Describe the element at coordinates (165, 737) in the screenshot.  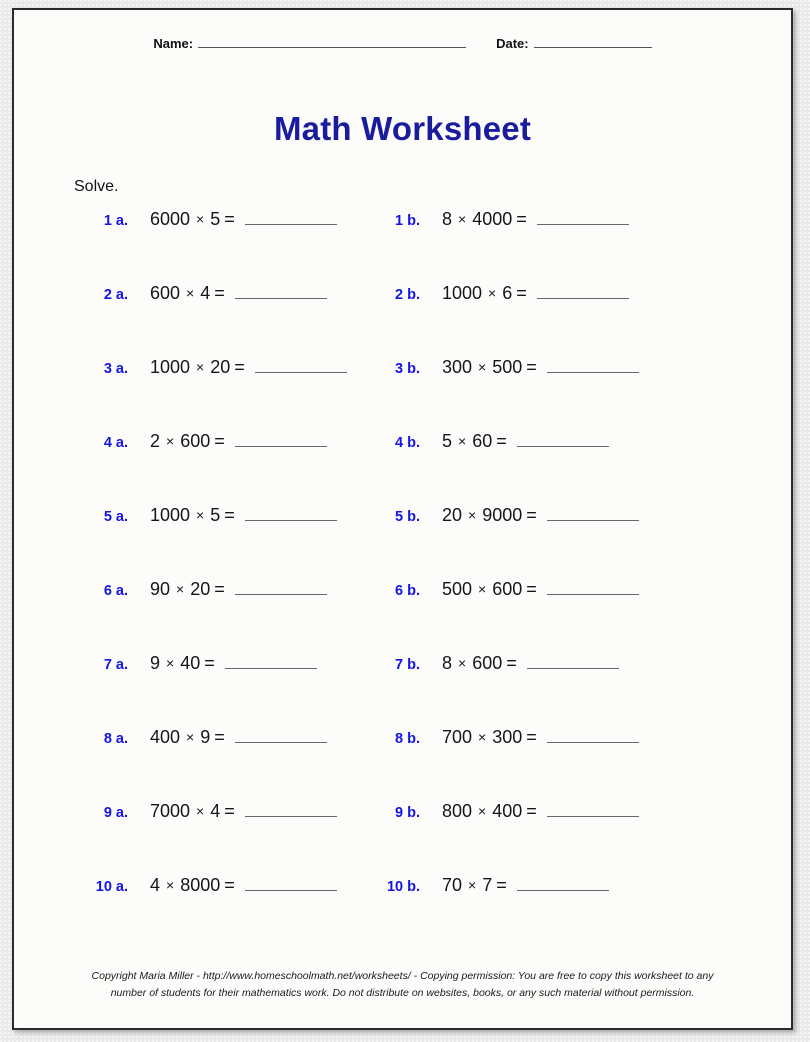
I see `operand-left: 400` at that location.